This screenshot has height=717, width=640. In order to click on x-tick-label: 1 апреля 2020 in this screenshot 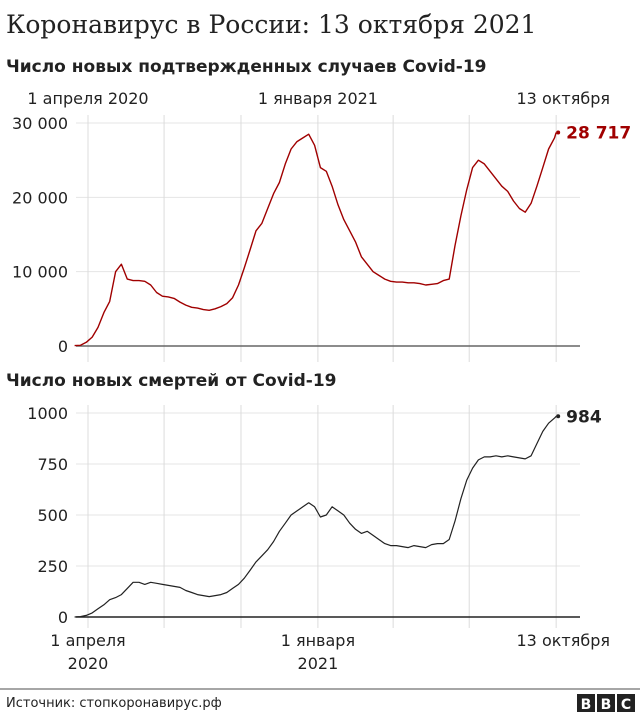, I will do `click(87, 98)`.